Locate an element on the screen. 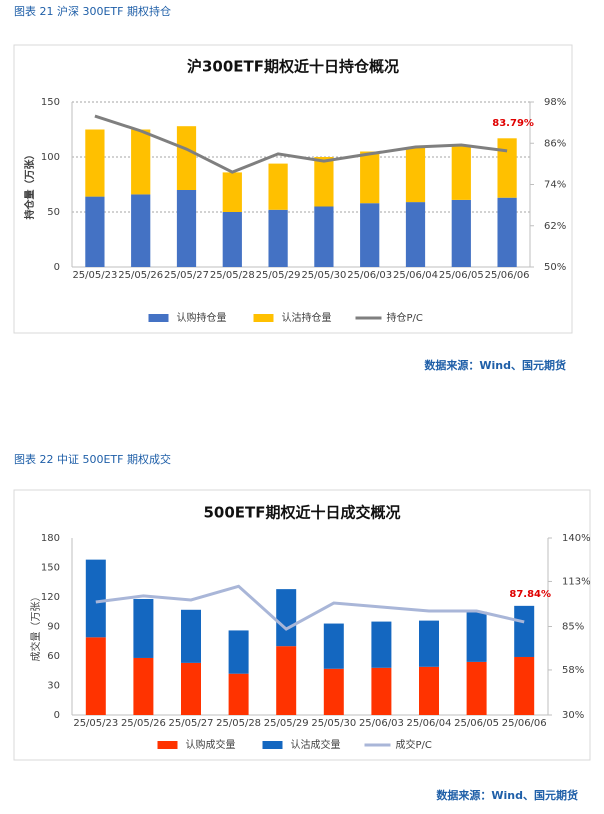 The width and height of the screenshot is (604, 814). y2-tick-label: 86% is located at coordinates (555, 143).